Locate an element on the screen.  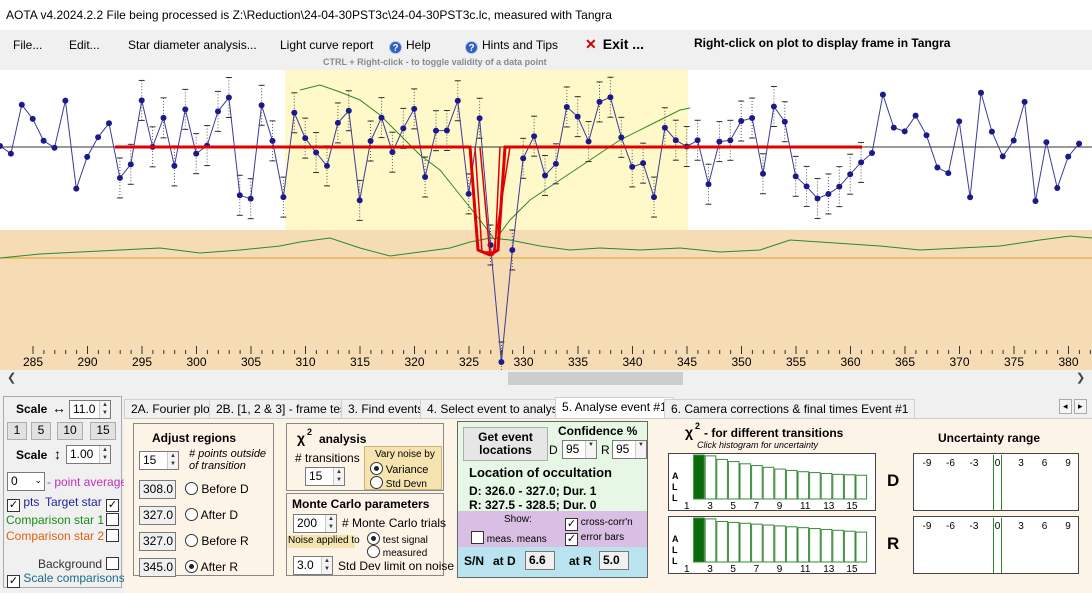
monte-carlo-trials-input: 200 ▲ ▼ is located at coordinates (315, 523).